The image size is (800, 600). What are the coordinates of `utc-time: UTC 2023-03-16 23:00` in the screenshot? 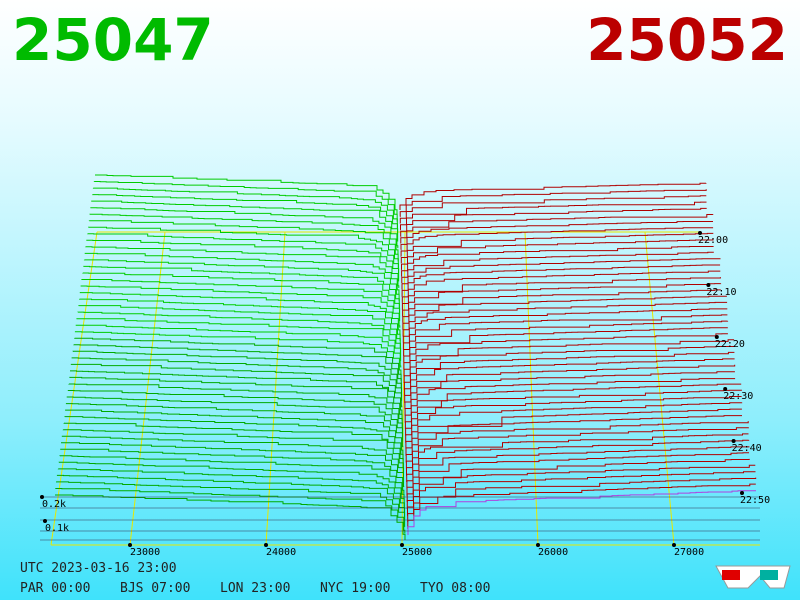 It's located at (98, 568).